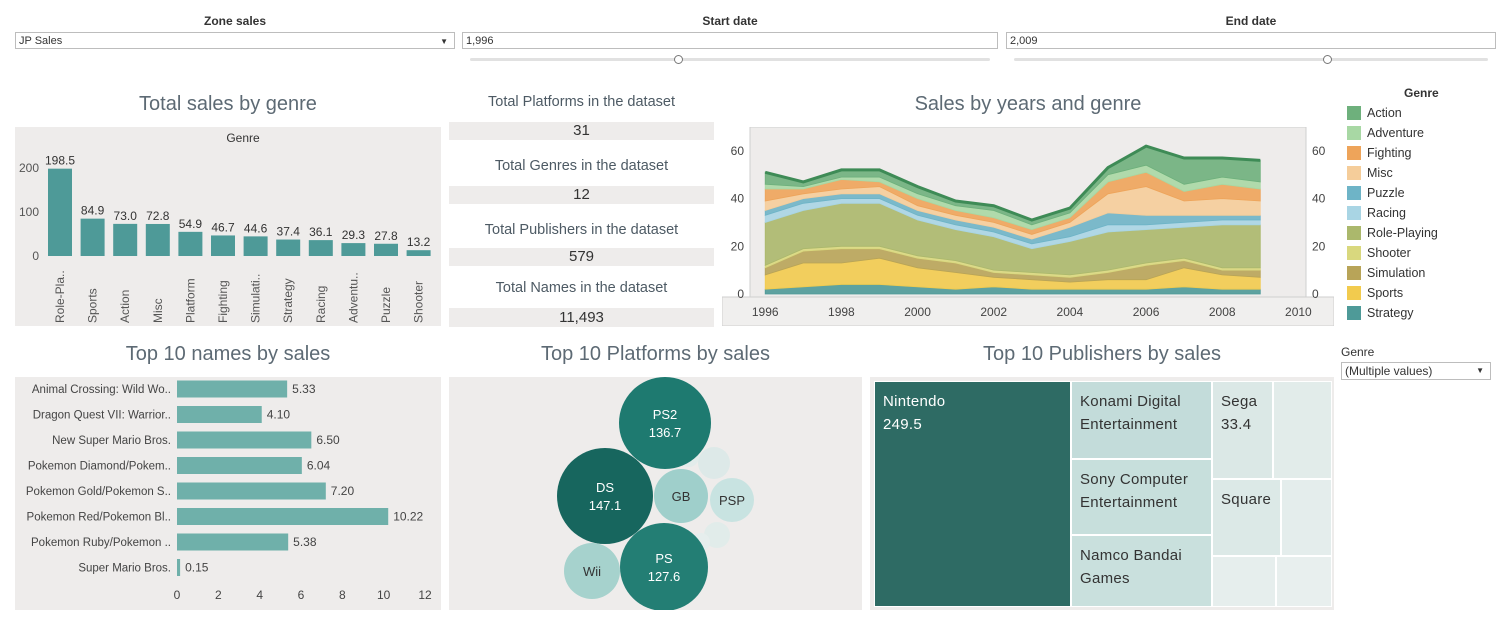 The image size is (1505, 626). What do you see at coordinates (1416, 371) in the screenshot?
I see `genre-filter-dropdown: (Multiple values) ▼` at bounding box center [1416, 371].